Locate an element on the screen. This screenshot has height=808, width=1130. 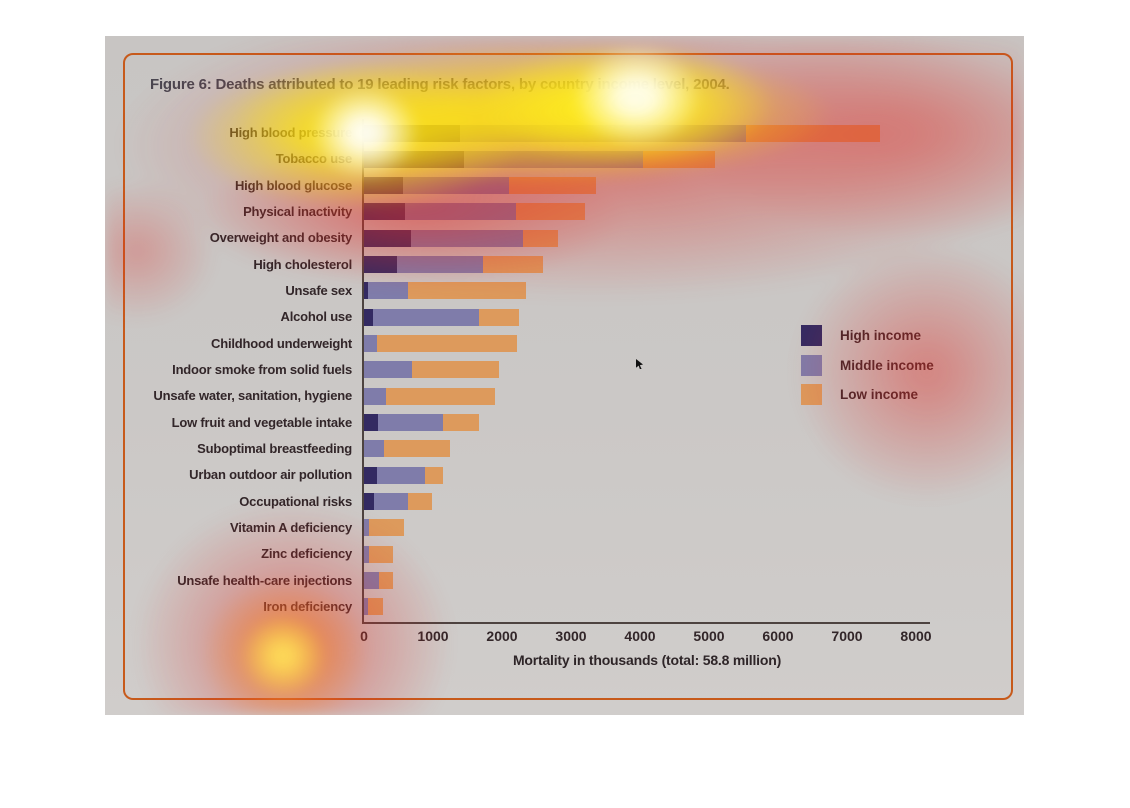
x-tick-label: 8000 is located at coordinates (916, 636).